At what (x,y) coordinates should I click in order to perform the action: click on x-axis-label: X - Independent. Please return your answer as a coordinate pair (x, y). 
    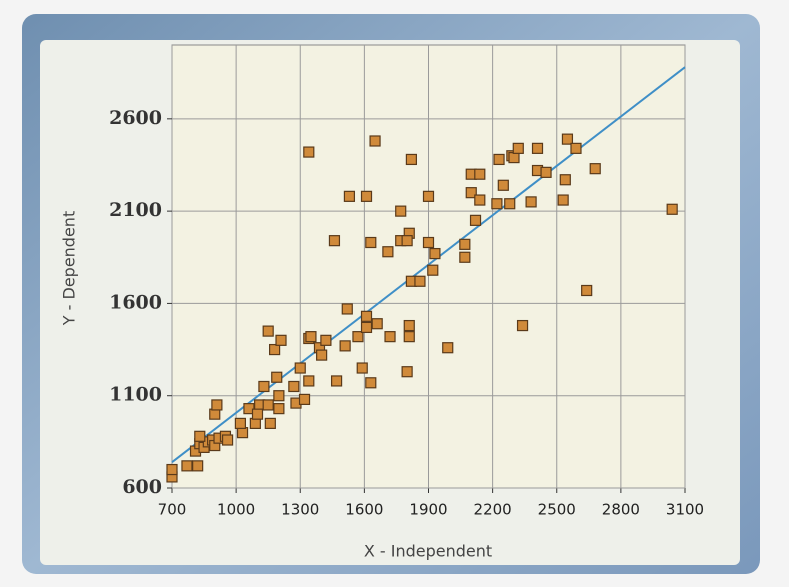
    Looking at the image, I should click on (428, 551).